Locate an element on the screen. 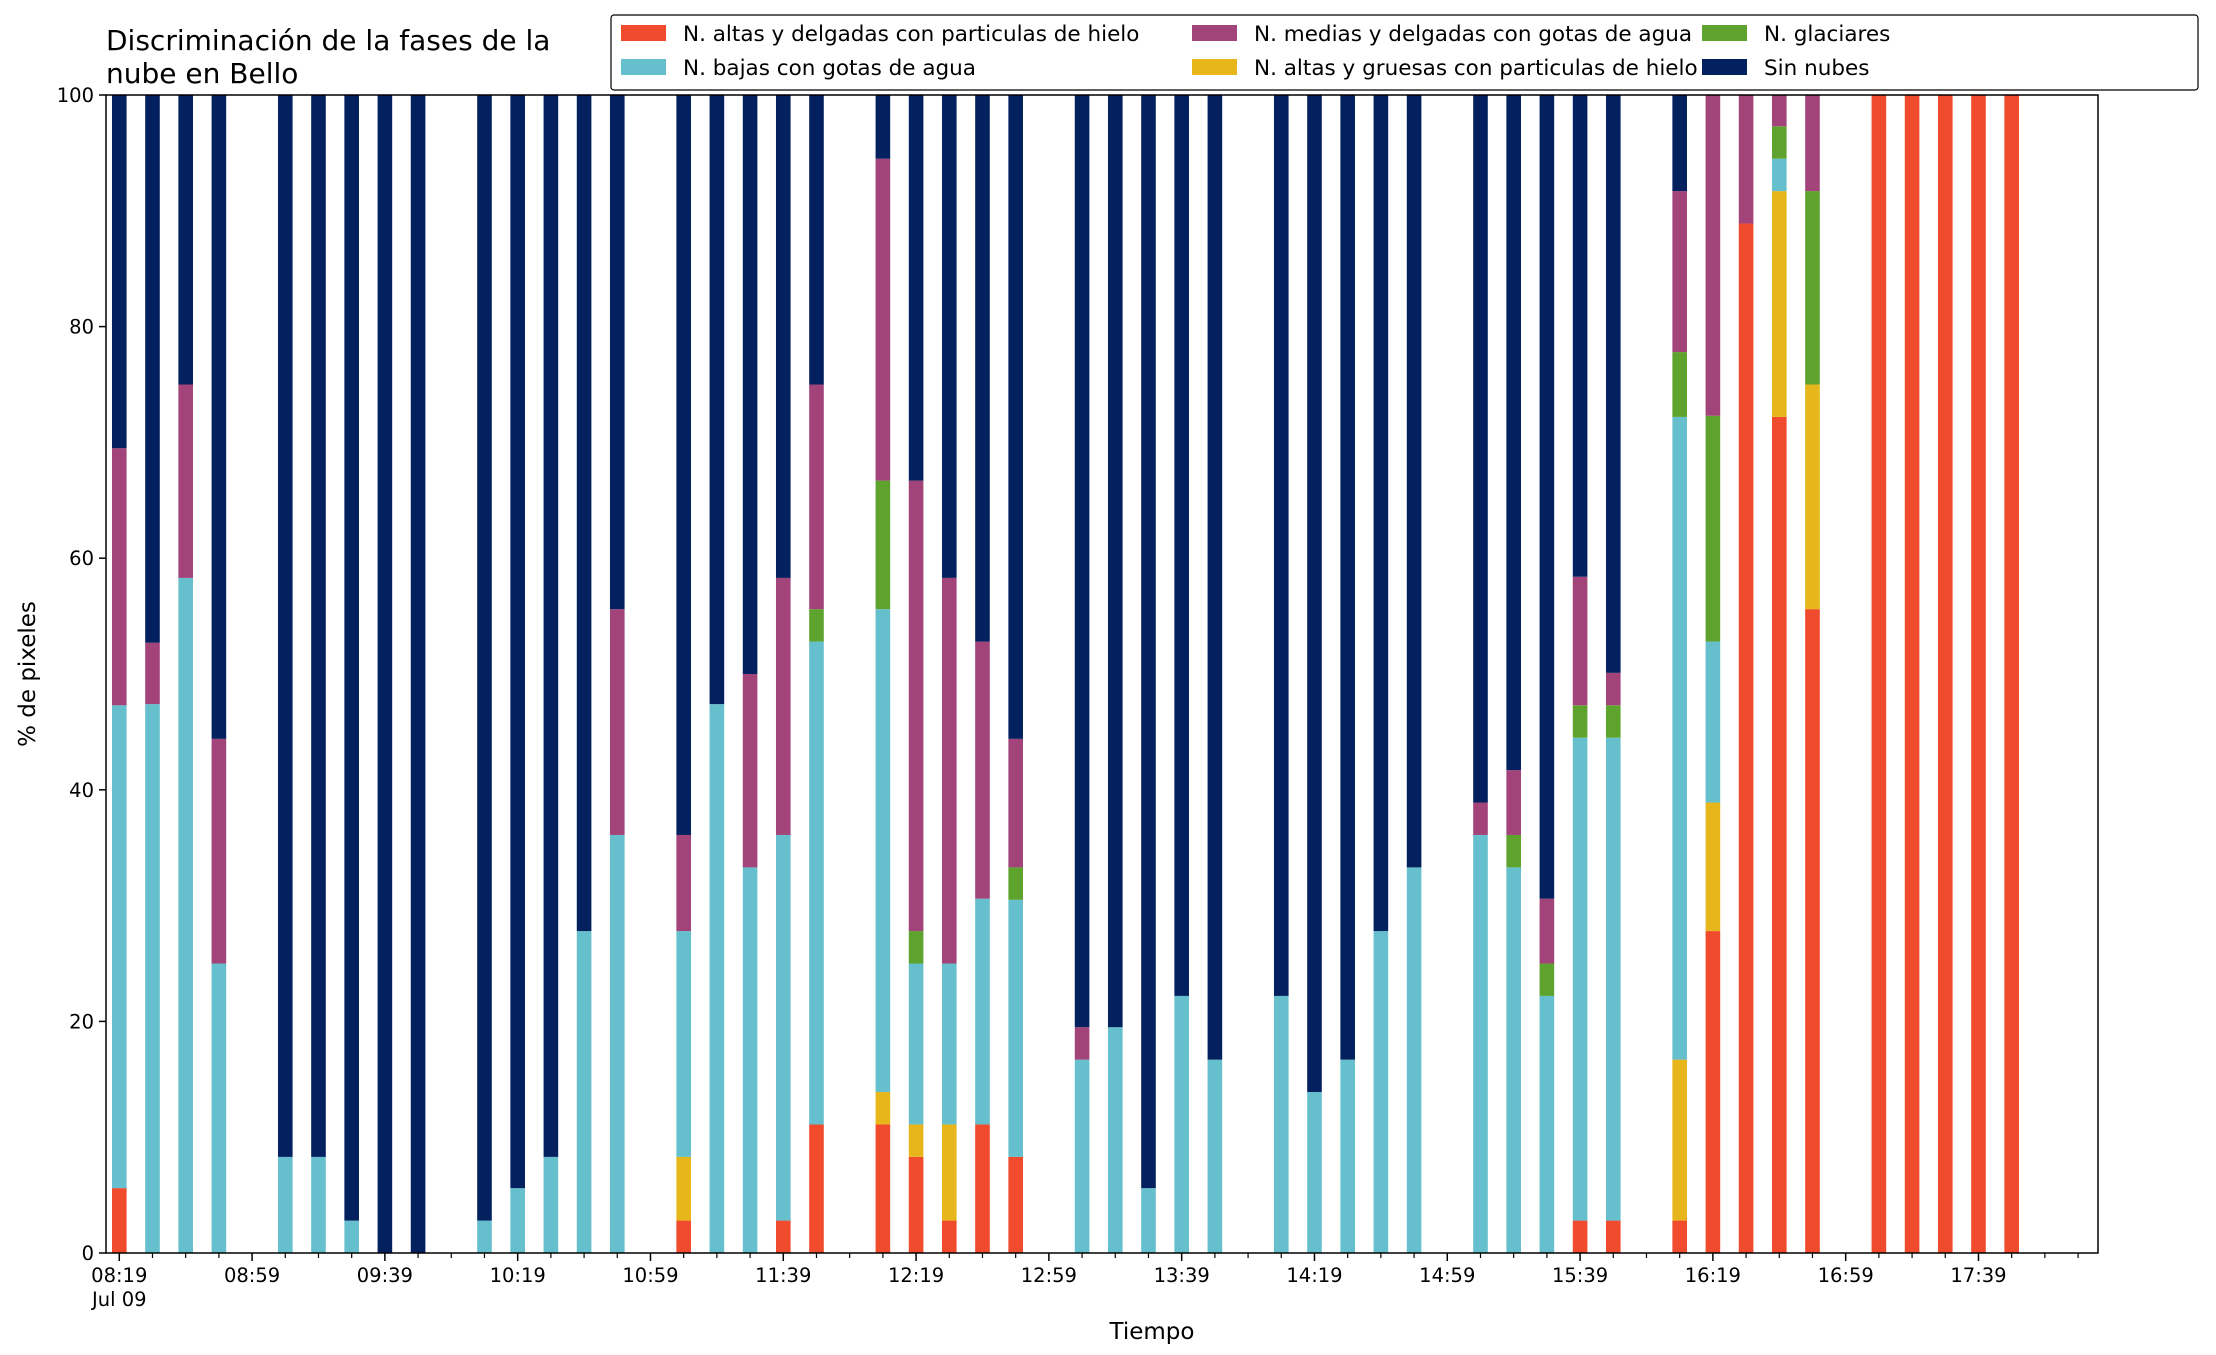 This screenshot has height=1355, width=2216. legend-label: N. medias y delgadas con gotas de agua is located at coordinates (1473, 34).